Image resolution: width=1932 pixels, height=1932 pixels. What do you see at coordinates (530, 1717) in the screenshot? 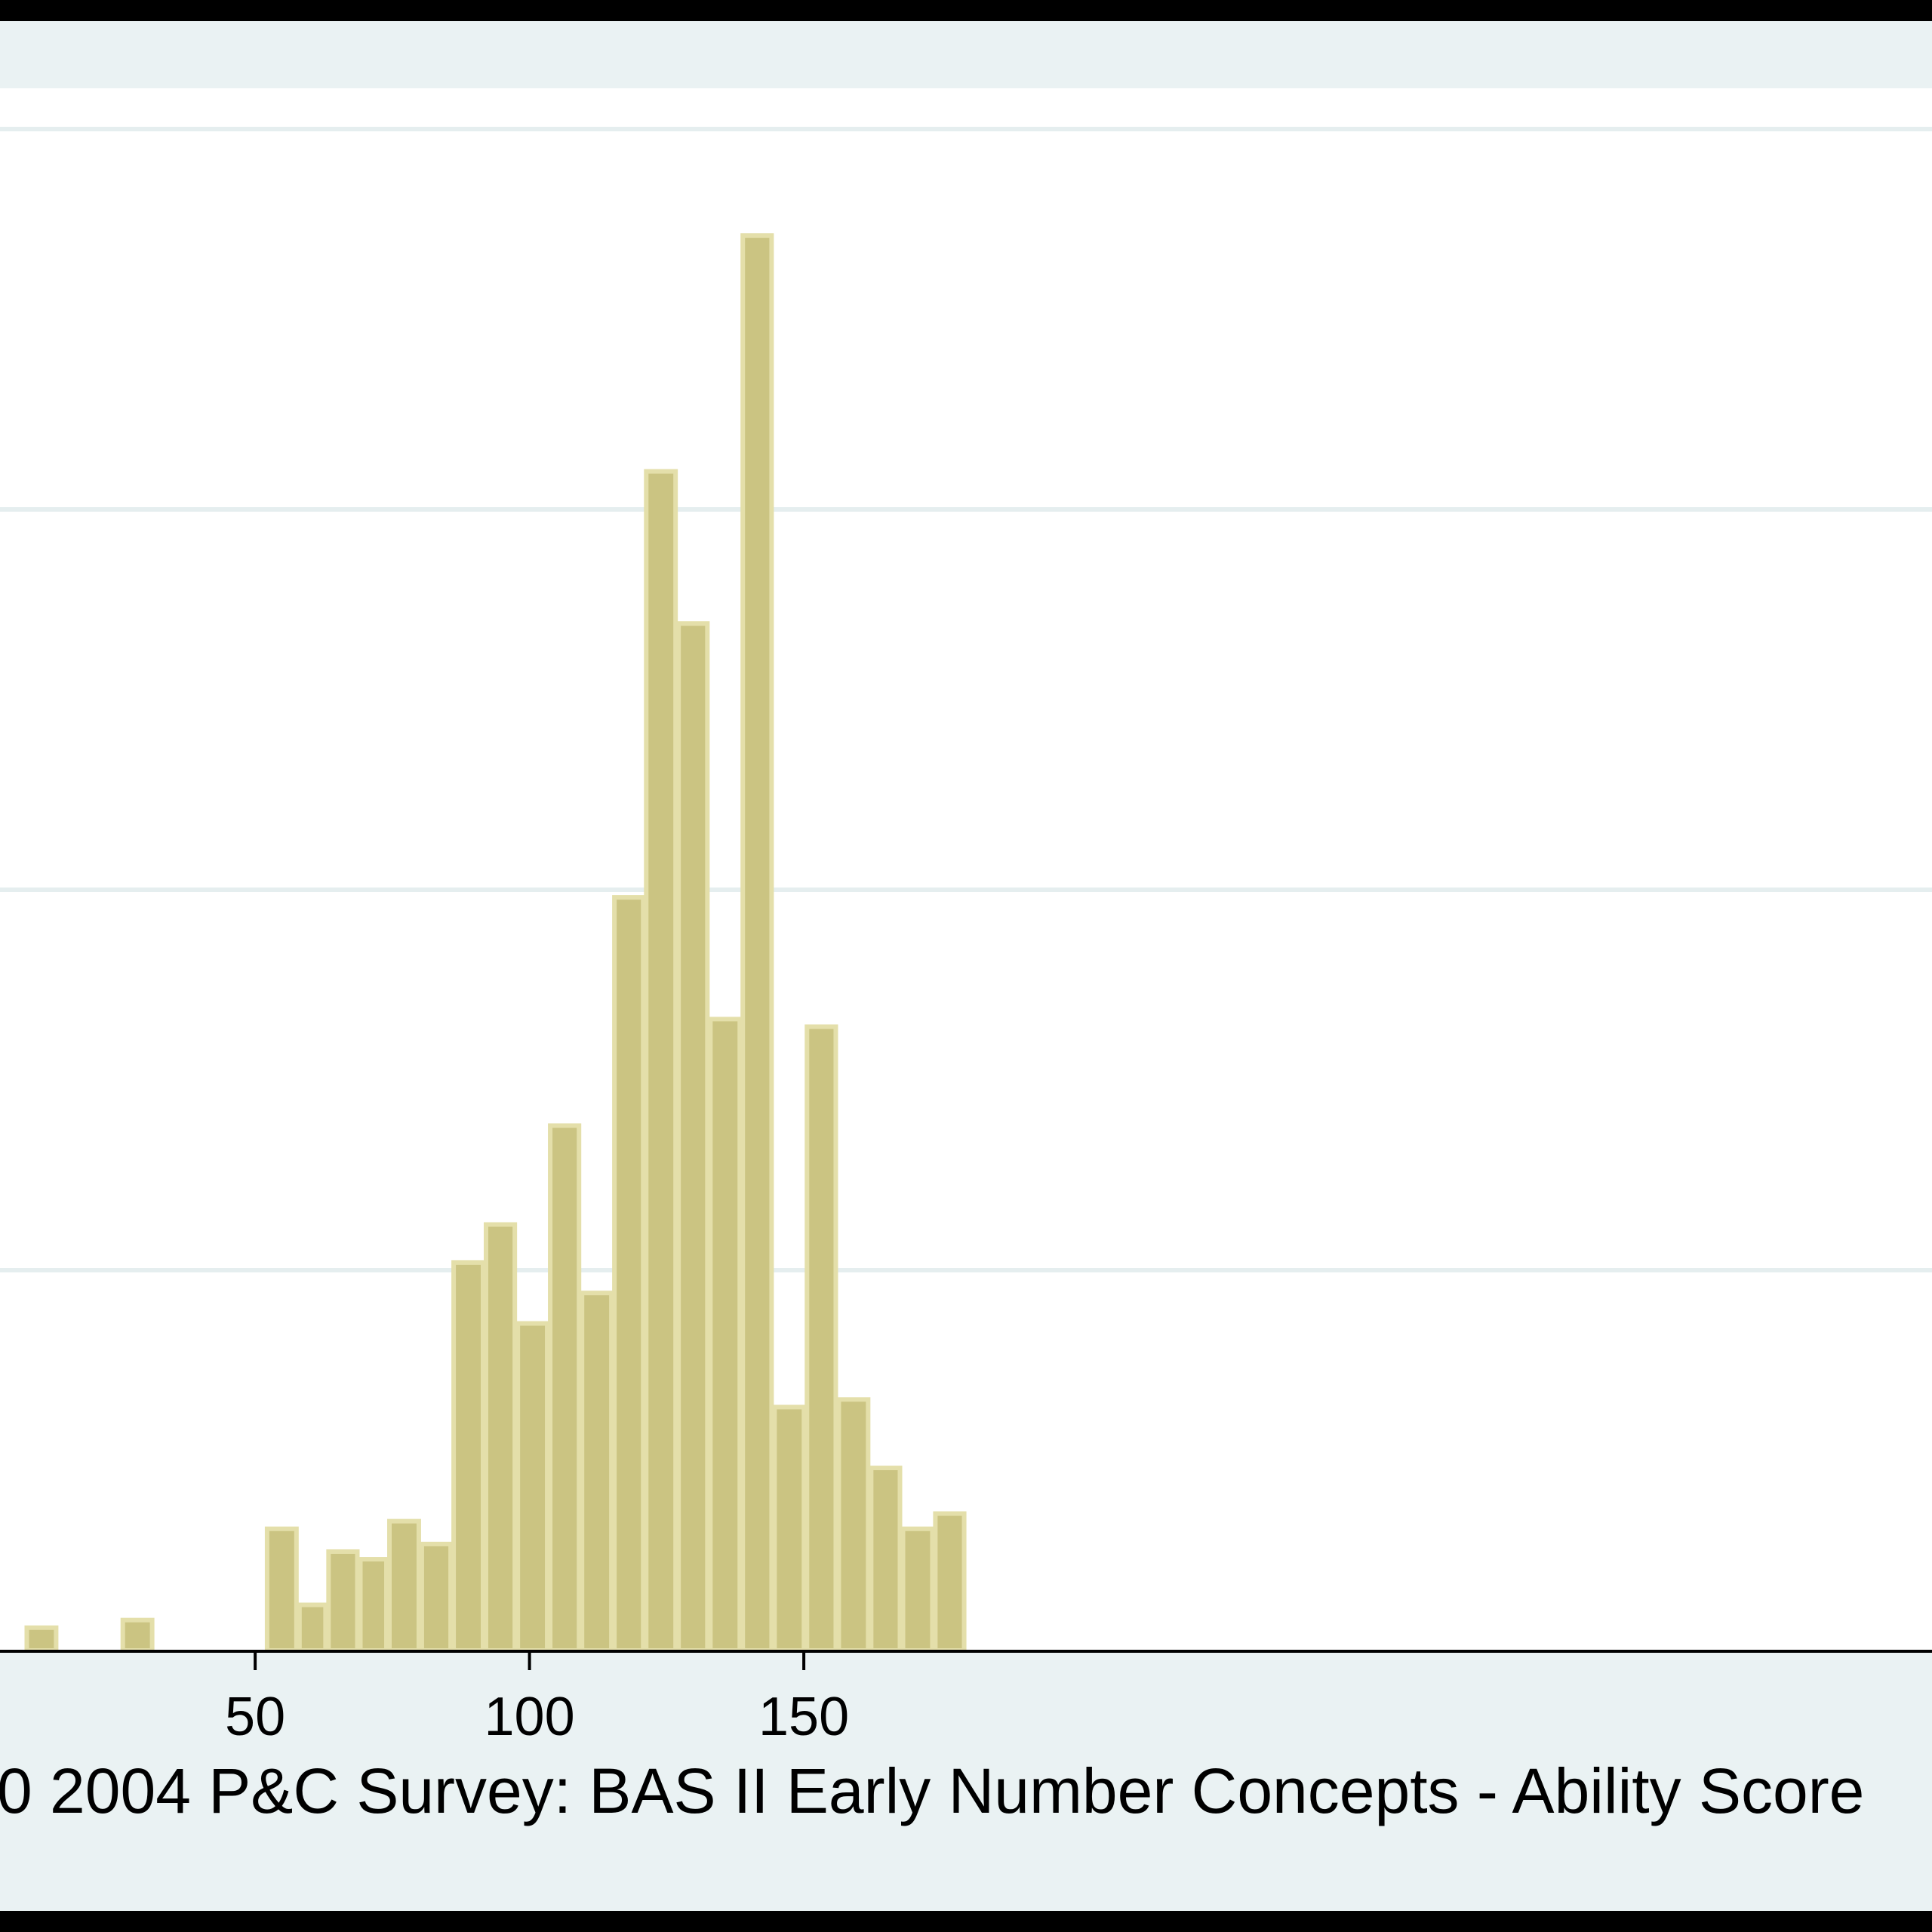
I see `x-tick-label: 100` at bounding box center [530, 1717].